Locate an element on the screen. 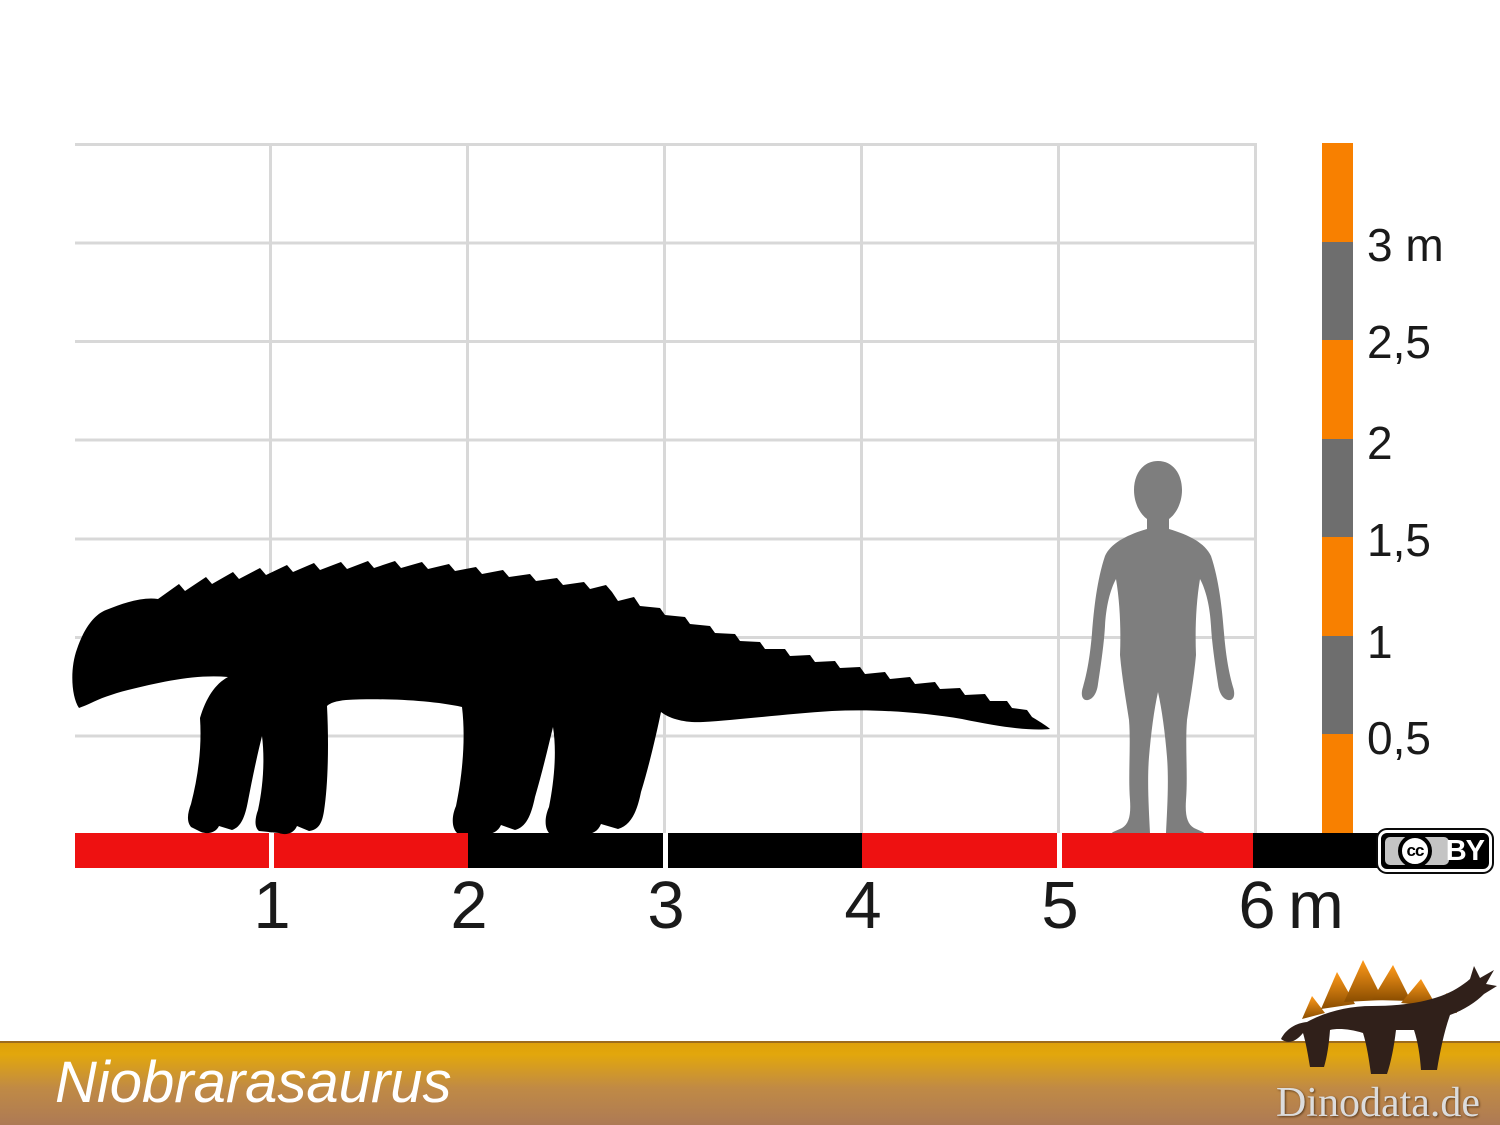  x-tick-label-1: 1 is located at coordinates (272, 905).